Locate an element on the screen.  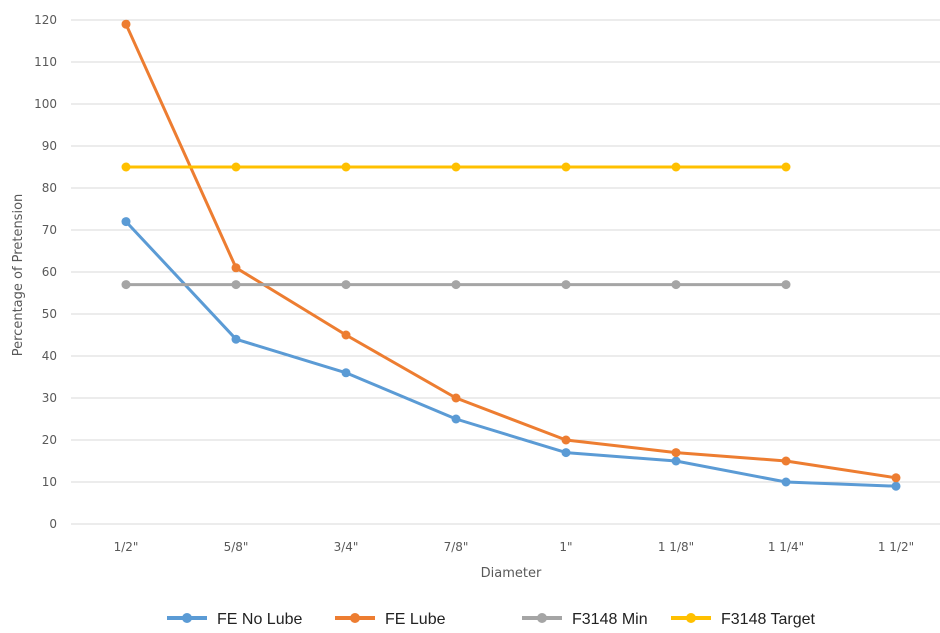
legend-label: F3148 Min is located at coordinates (610, 619).